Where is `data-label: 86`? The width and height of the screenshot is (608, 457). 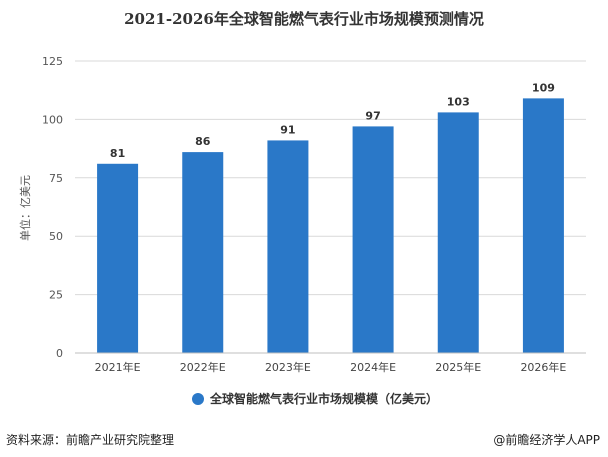 data-label: 86 is located at coordinates (203, 141).